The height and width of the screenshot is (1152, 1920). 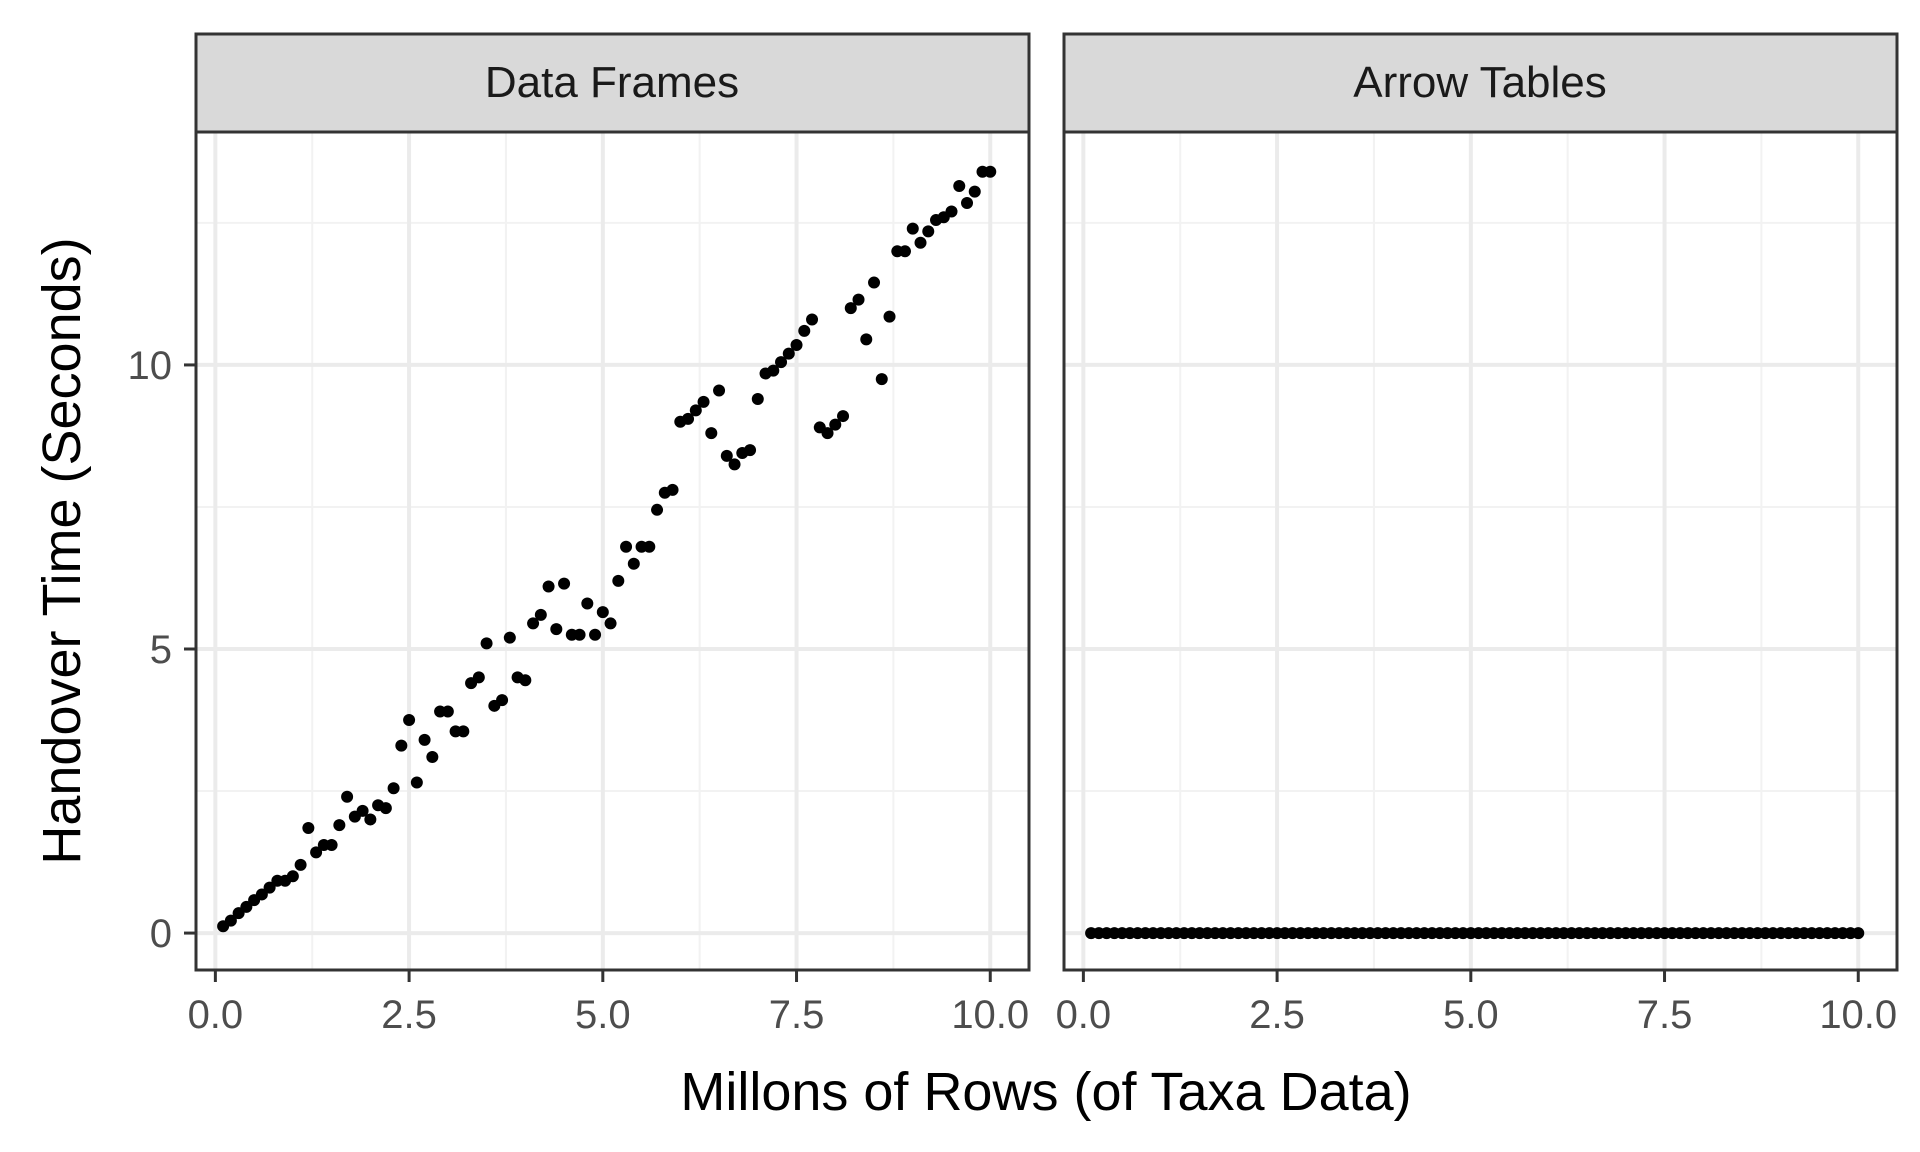 What do you see at coordinates (62, 550) in the screenshot?
I see `y-axis-title: Handover Time (Seconds)` at bounding box center [62, 550].